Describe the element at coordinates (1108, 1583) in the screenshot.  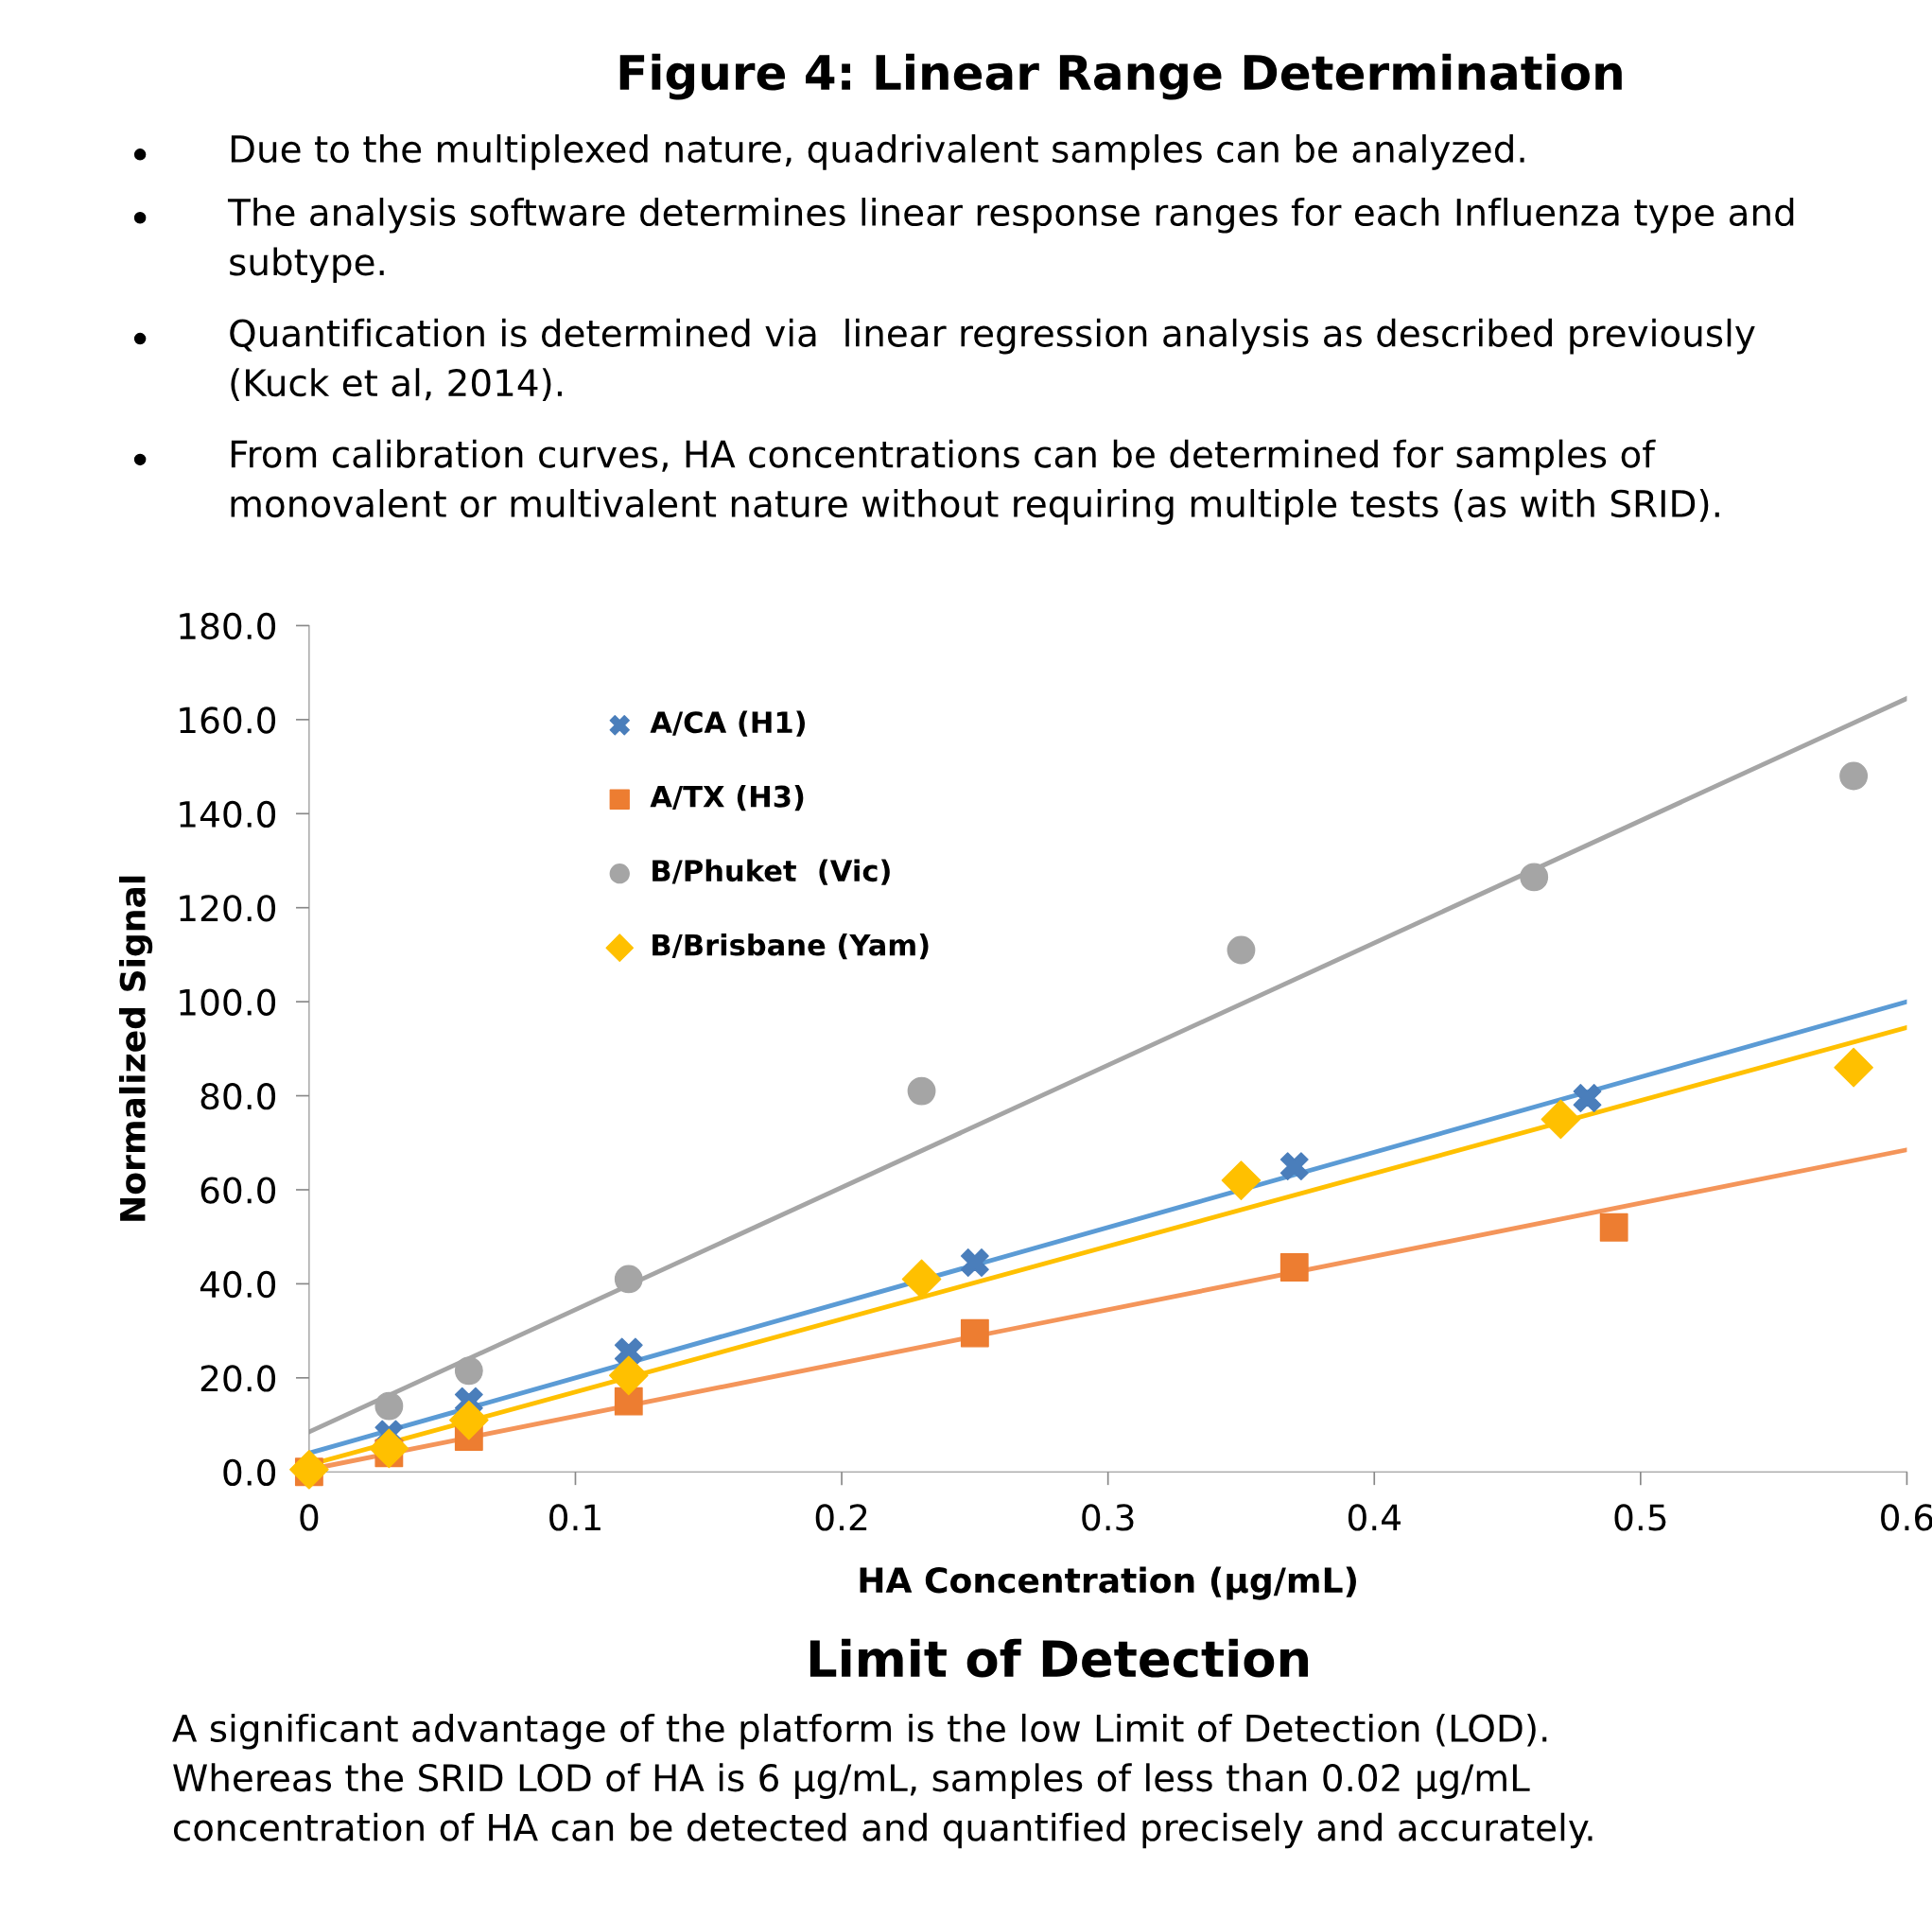
I see `x-axis-title: HA Concentration (µg/mL)` at that location.